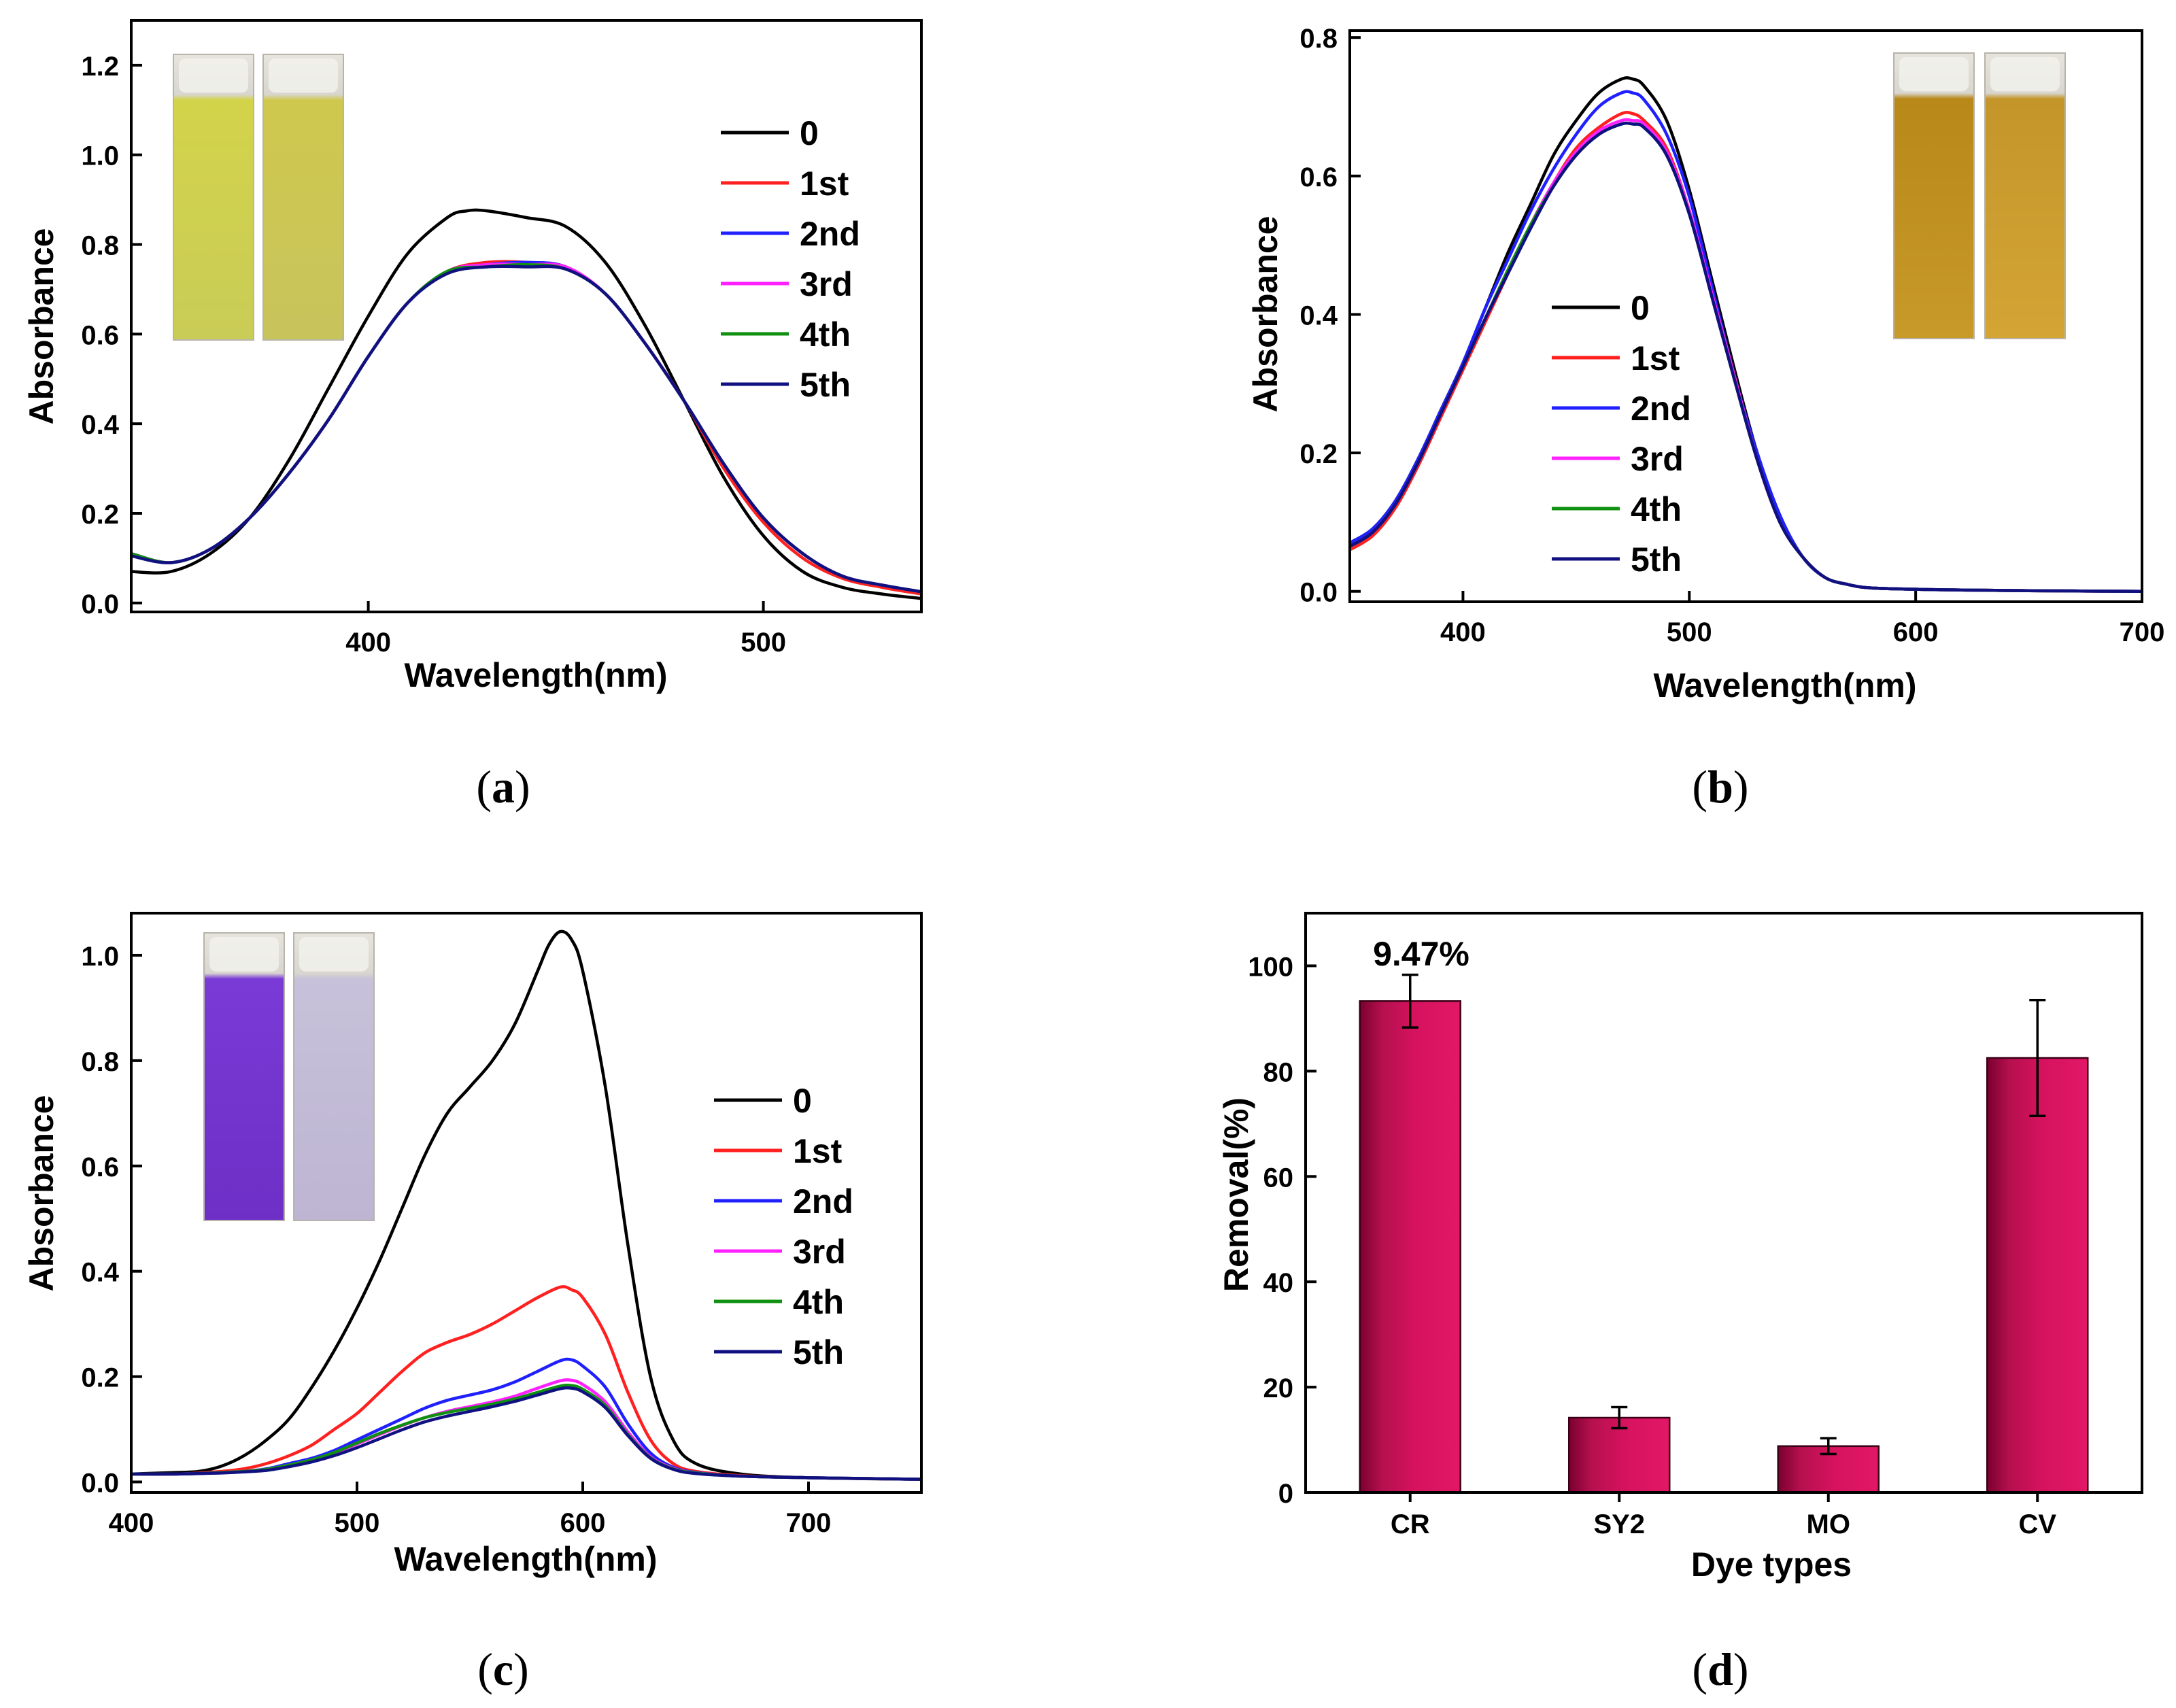 The image size is (2176, 1708). I want to click on panel-b-legend: 0 1st 2nd 3rd 4th 5th, so click(1621, 434).